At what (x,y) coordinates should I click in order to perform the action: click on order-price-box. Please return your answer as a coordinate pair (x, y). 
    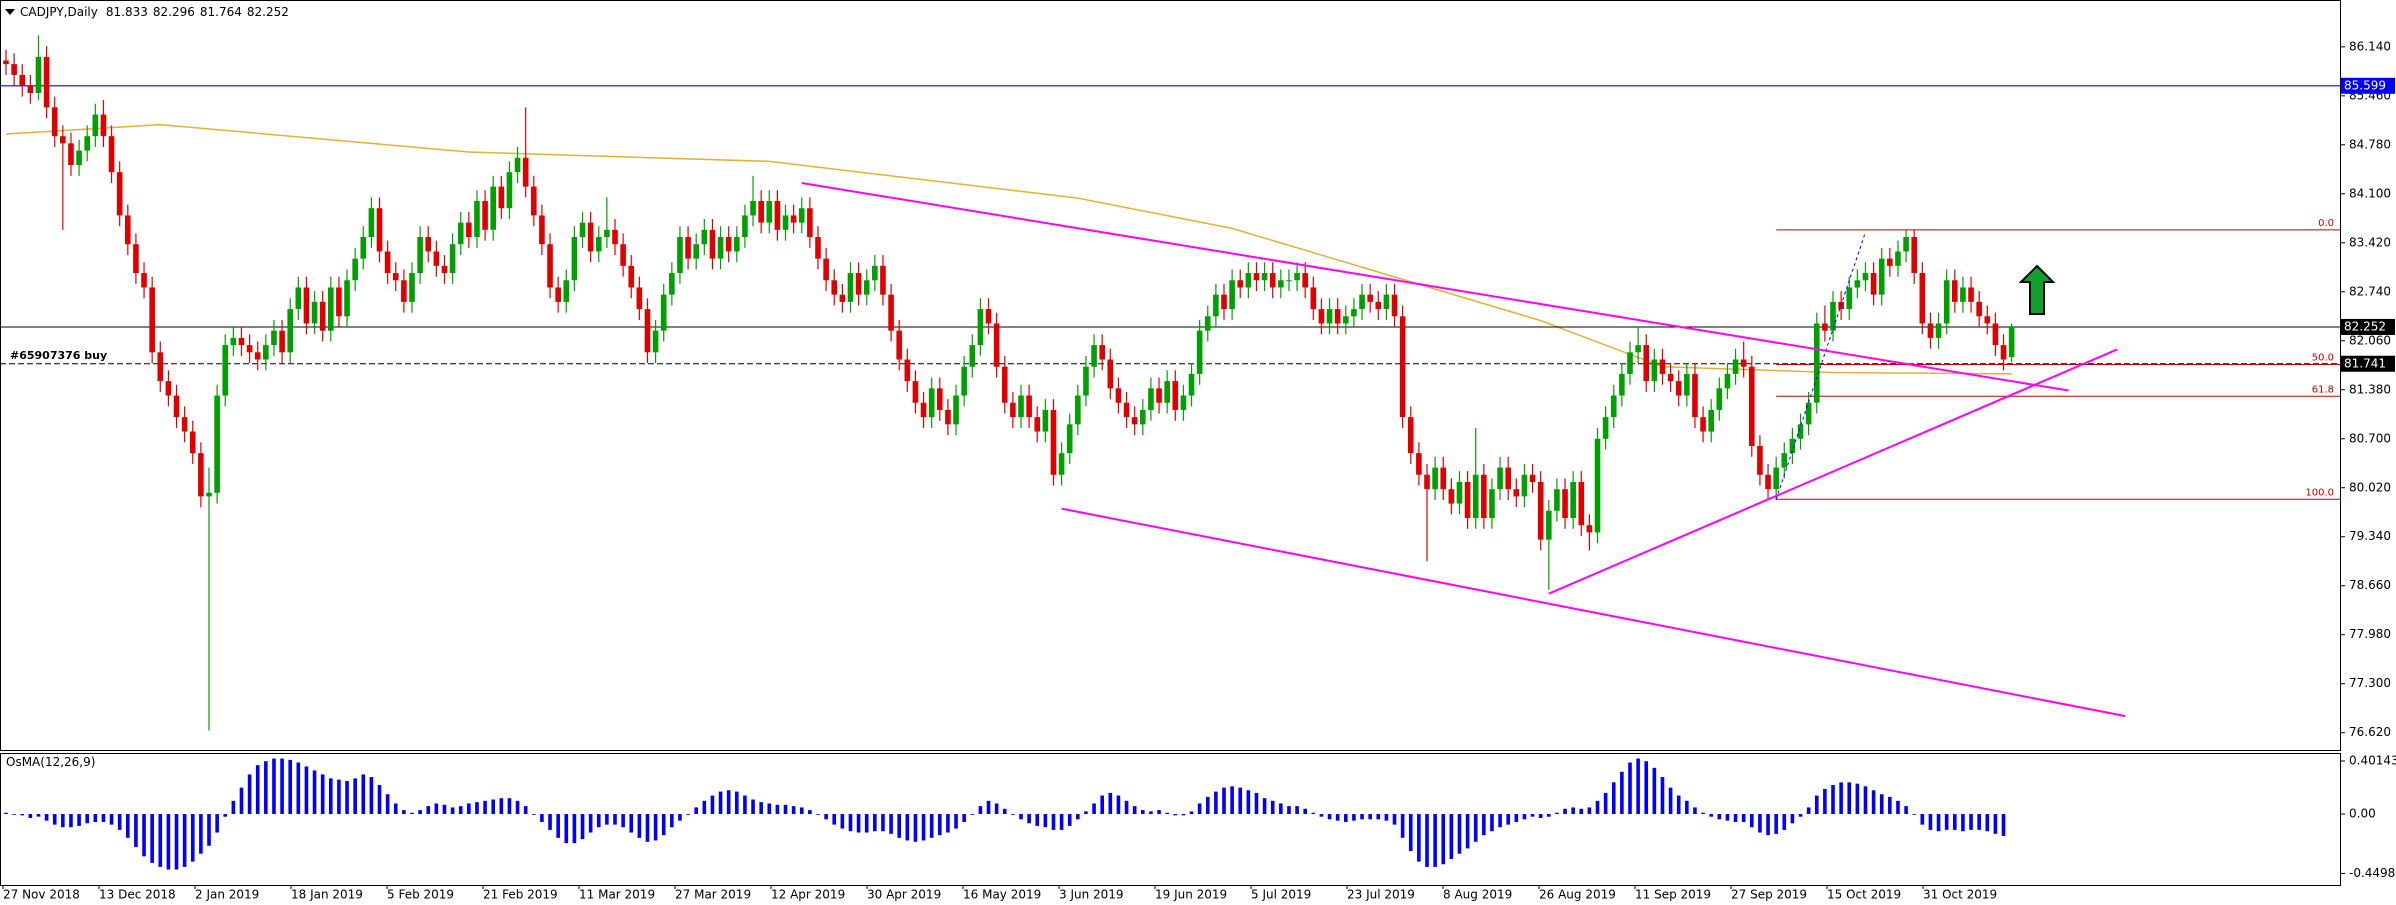
    Looking at the image, I should click on (2368, 363).